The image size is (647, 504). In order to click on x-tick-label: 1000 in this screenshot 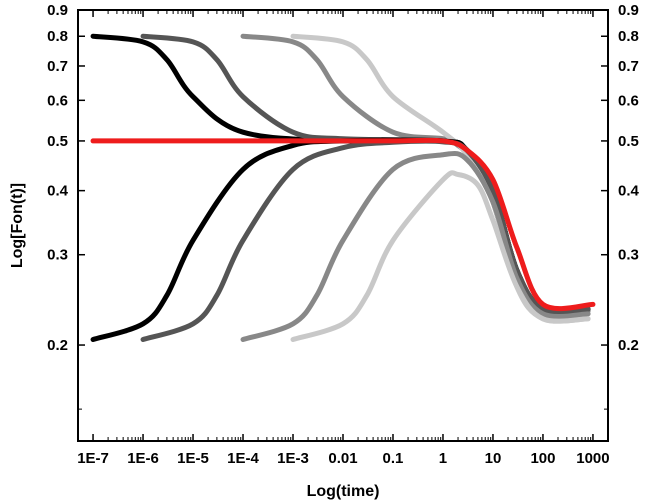, I will do `click(592, 458)`.